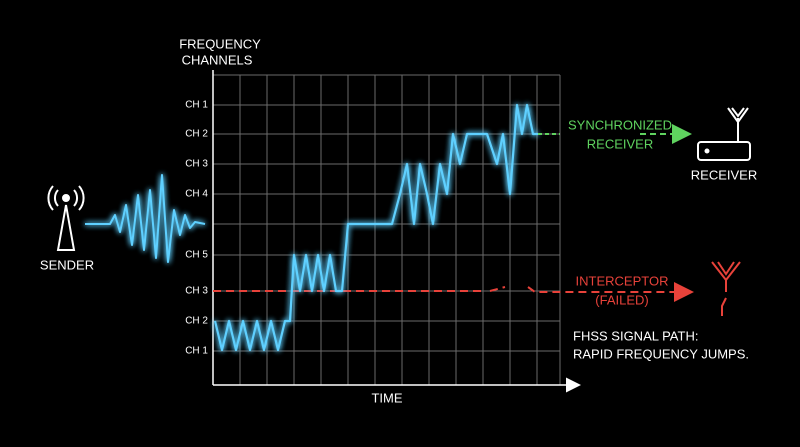 This screenshot has height=447, width=800. Describe the element at coordinates (620, 143) in the screenshot. I see `sync-label: RECEIVER` at that location.